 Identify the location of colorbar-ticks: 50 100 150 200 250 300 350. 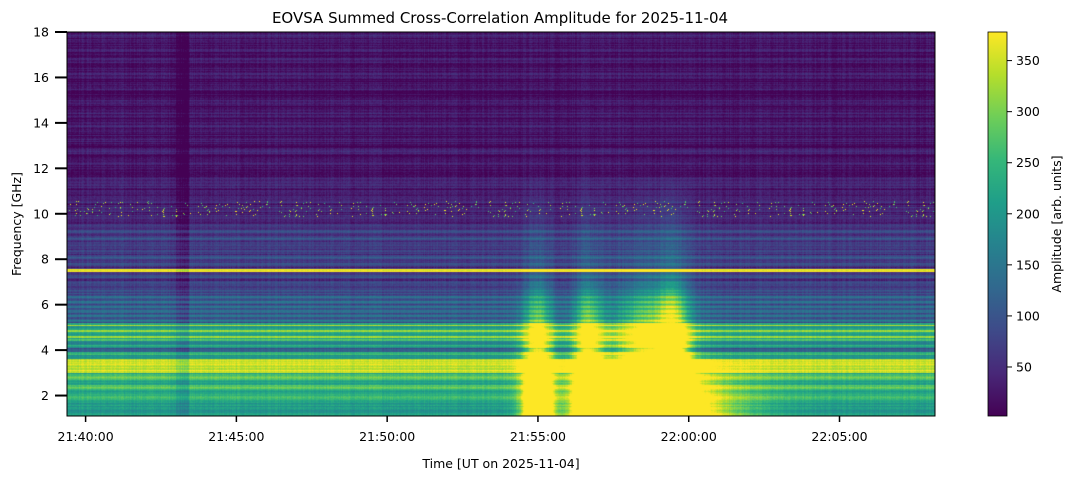
(1023, 213).